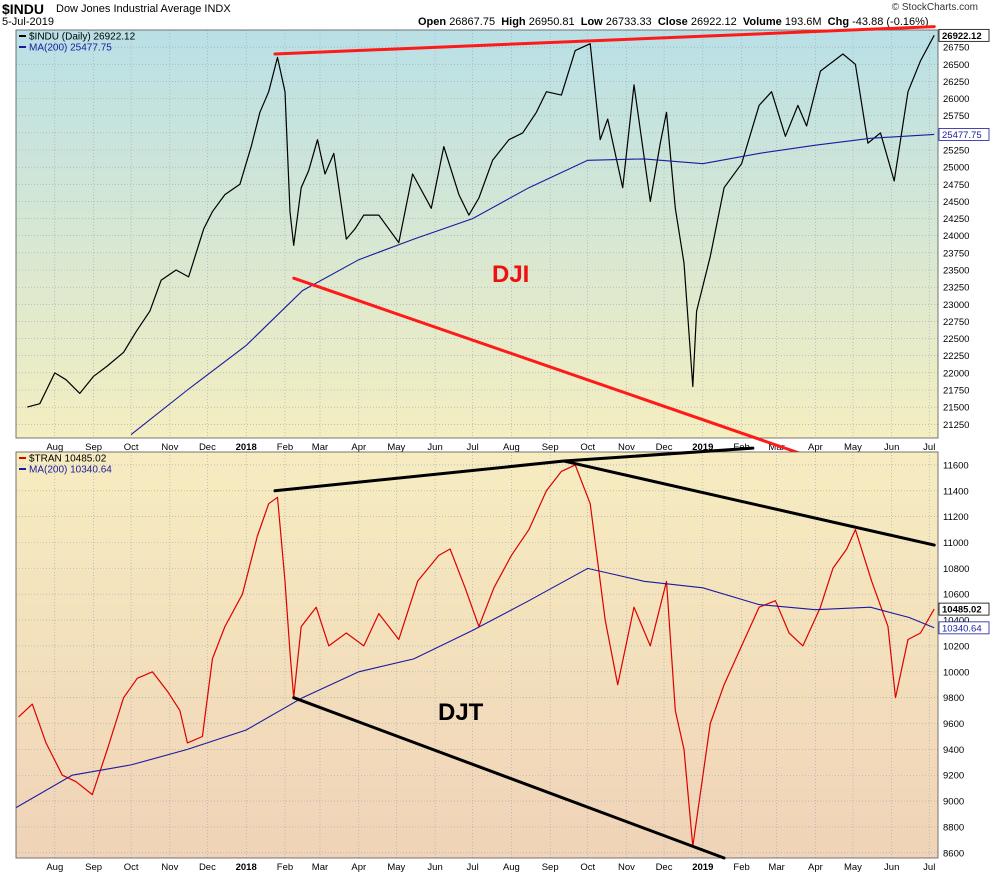 This screenshot has width=990, height=876. I want to click on y-tick-label: 26000, so click(956, 99).